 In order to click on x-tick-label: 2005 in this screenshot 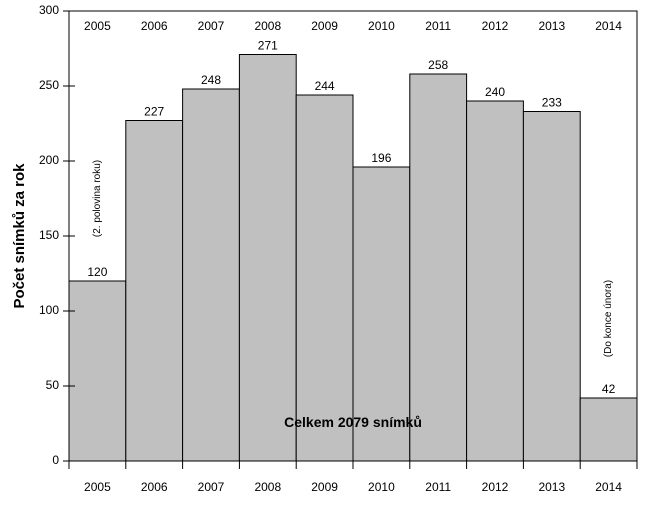, I will do `click(97, 487)`.